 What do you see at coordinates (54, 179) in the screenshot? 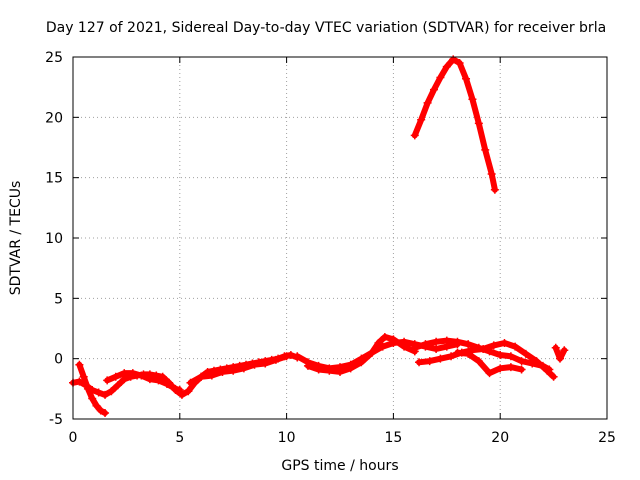
I see `y-tick-label: 15` at bounding box center [54, 179].